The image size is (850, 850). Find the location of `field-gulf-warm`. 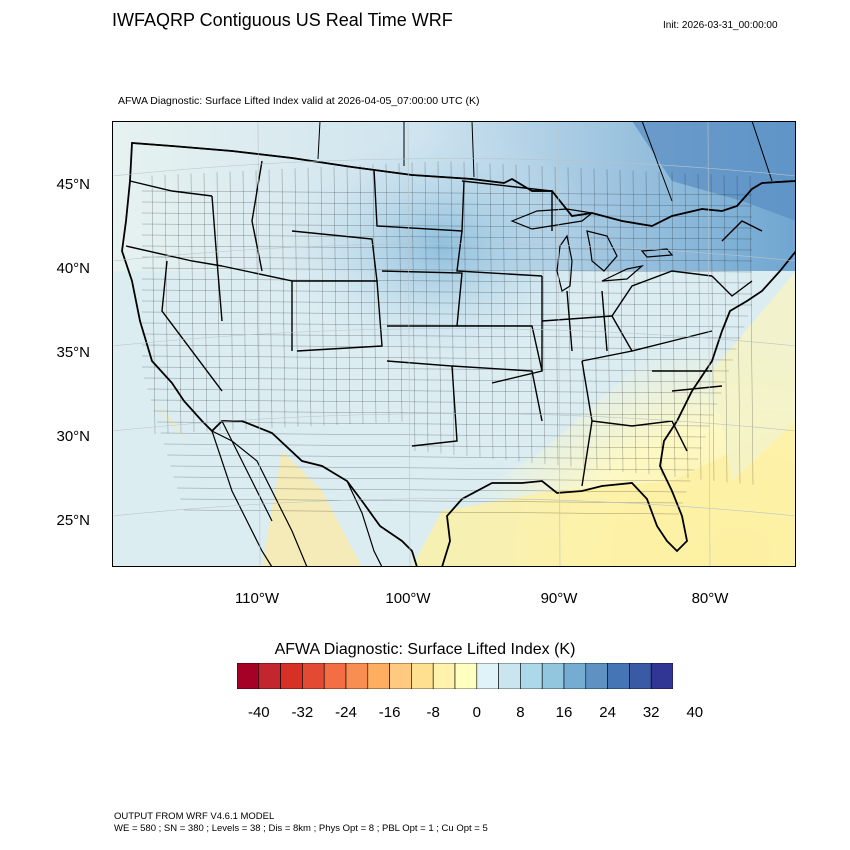

field-gulf-warm is located at coordinates (604, 494).